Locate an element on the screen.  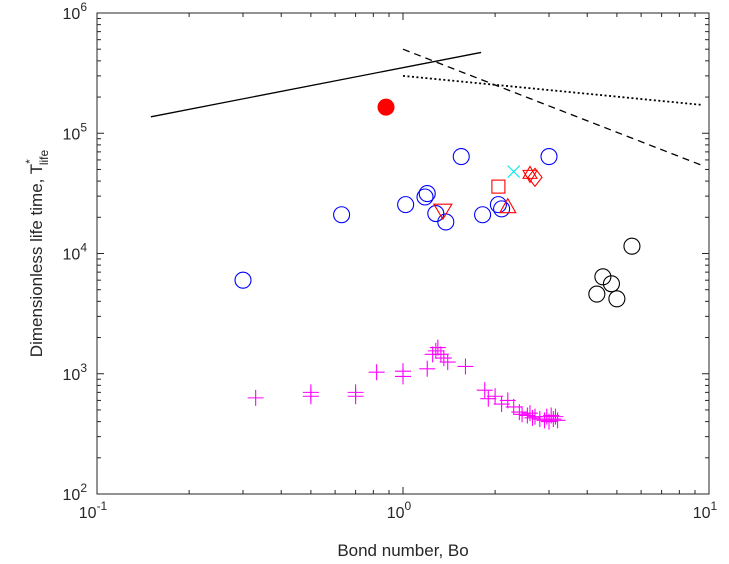
svg-text:Dimensionless life time, T*lif: Dimensionless life time, T*life is located at coordinates (37, 253).